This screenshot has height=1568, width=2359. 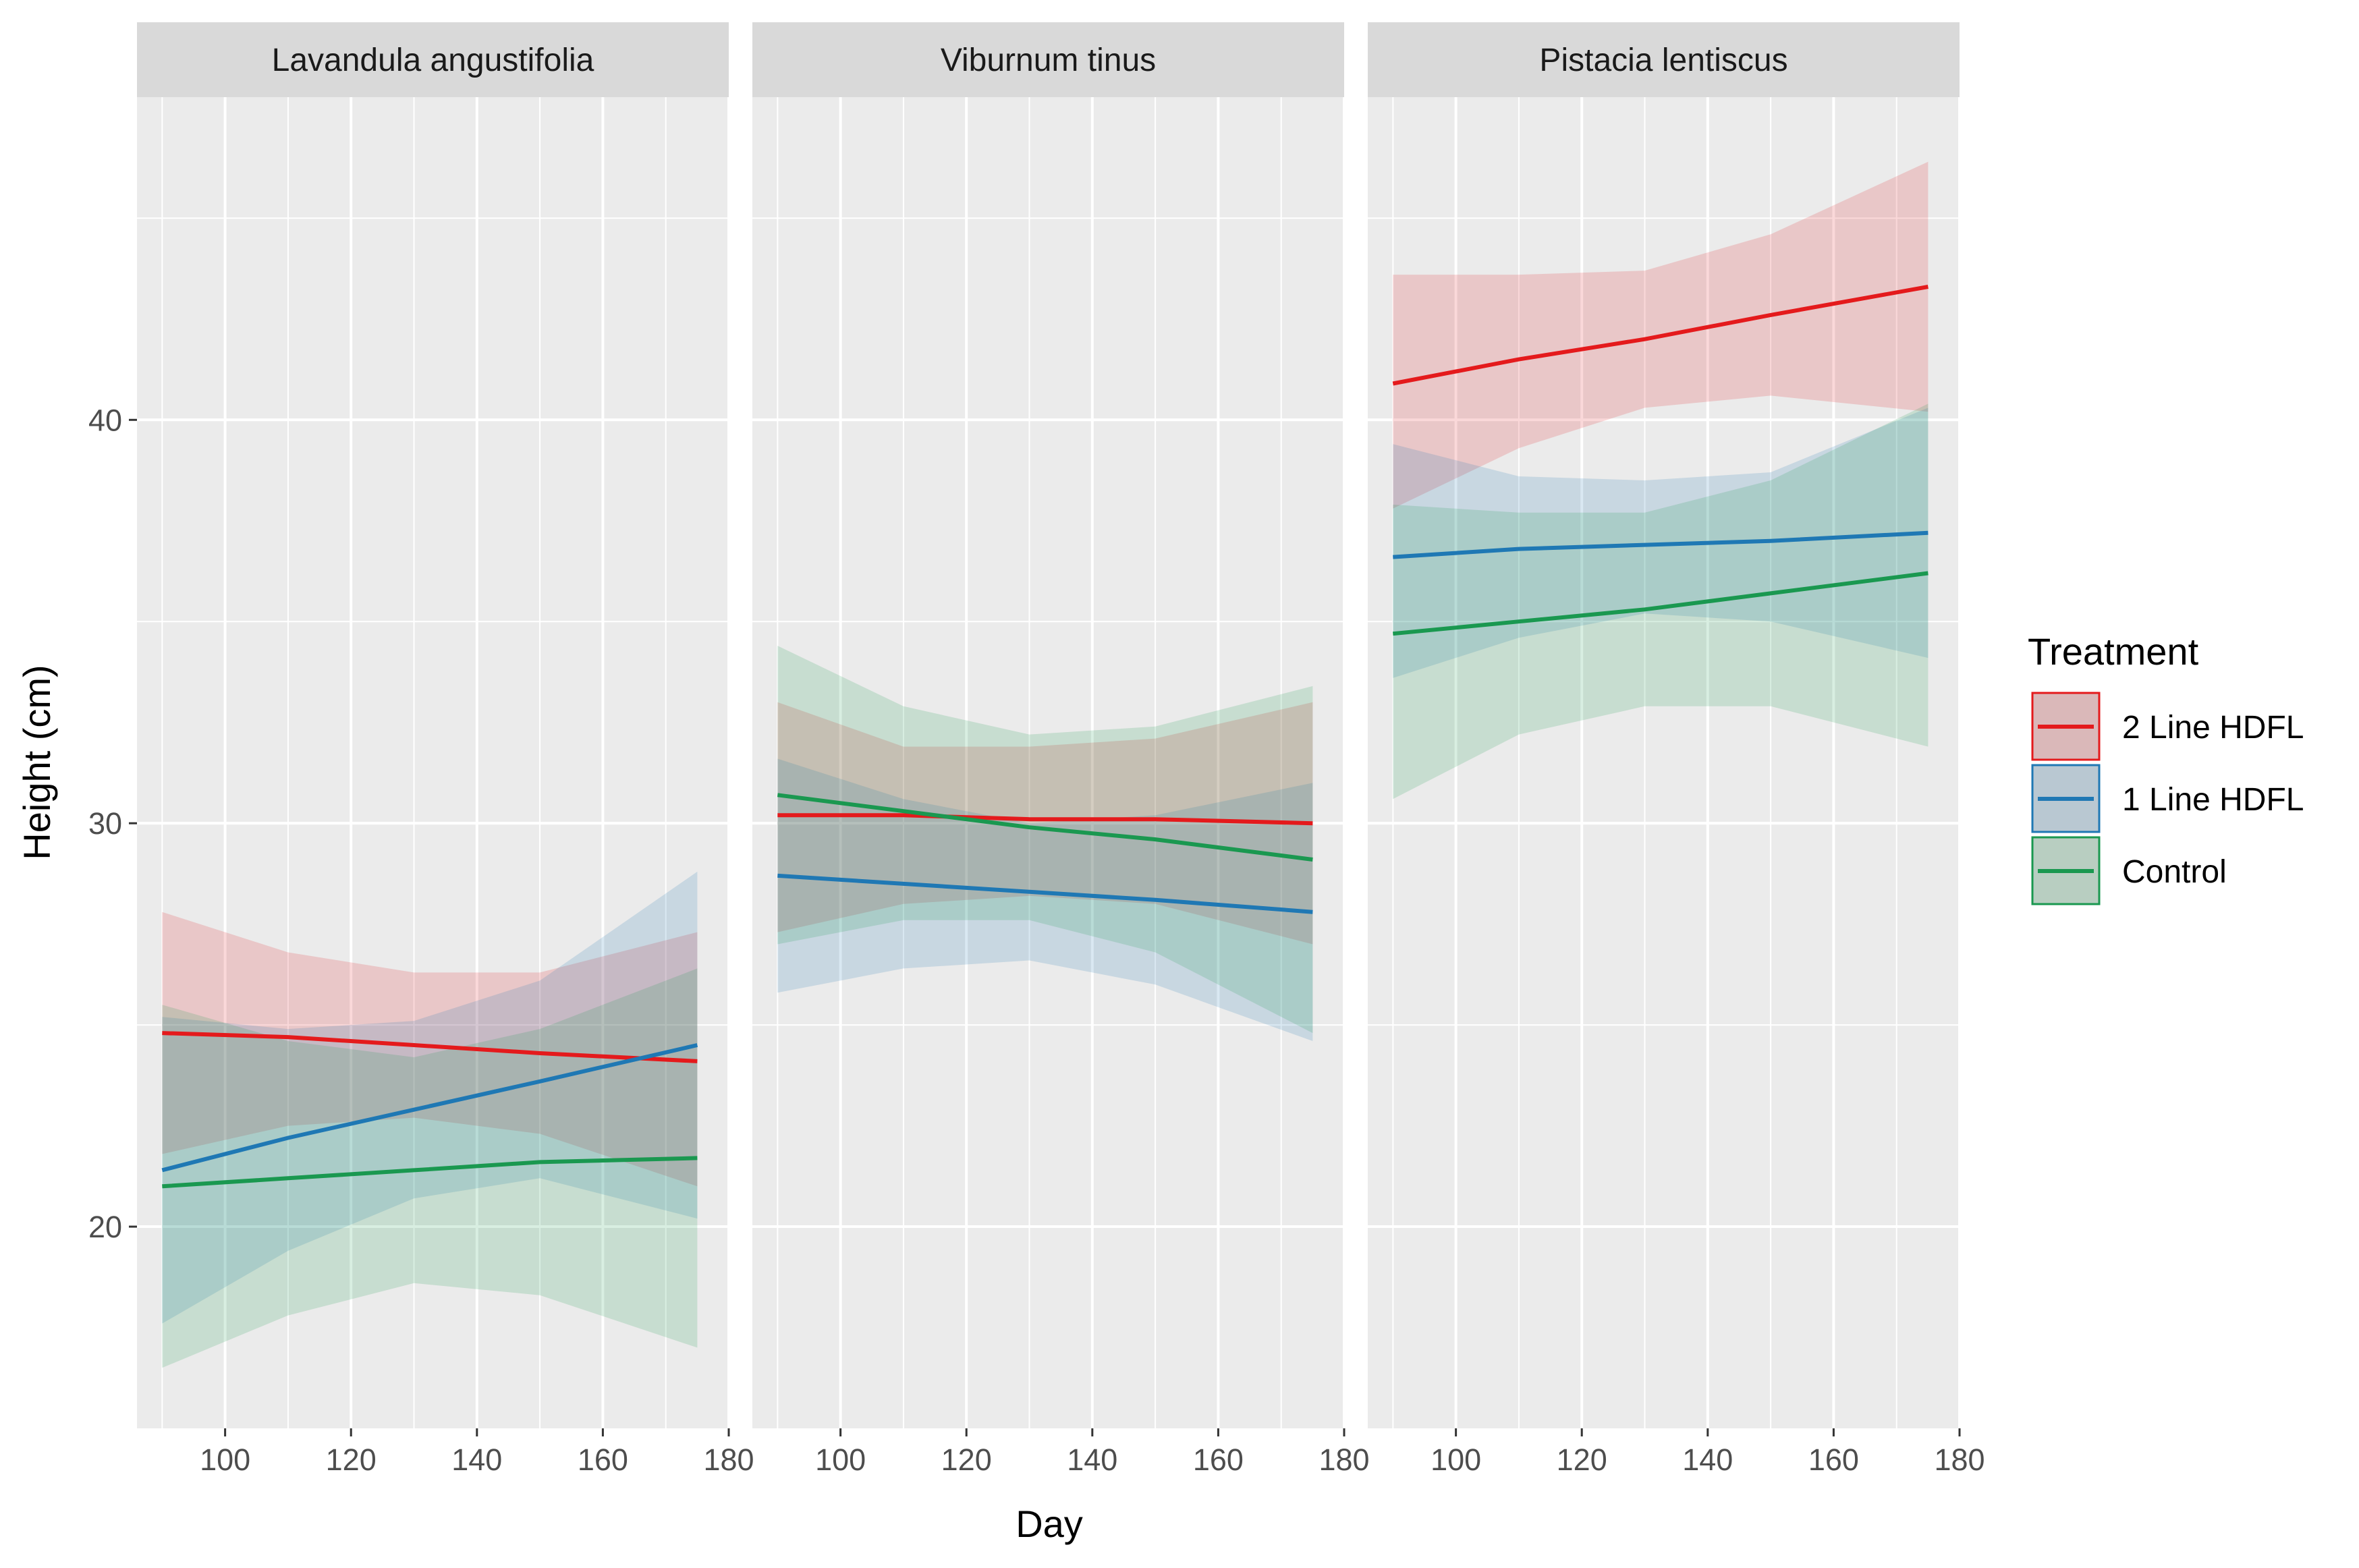 I want to click on legend-item: Control, so click(x=2129, y=870).